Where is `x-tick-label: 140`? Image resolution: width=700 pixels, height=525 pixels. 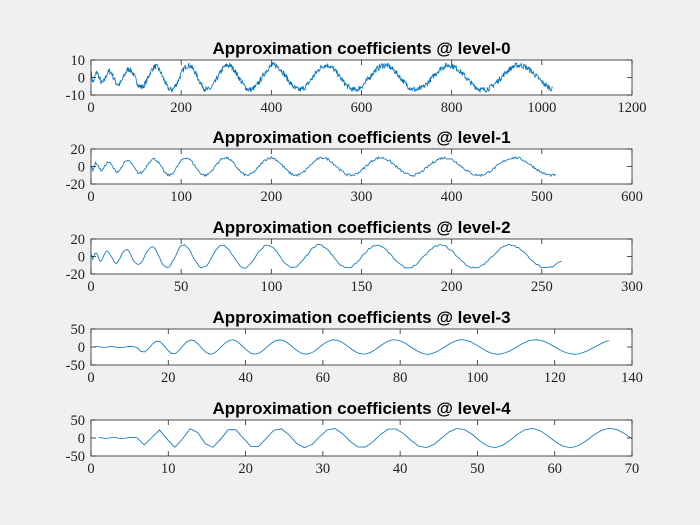
x-tick-label: 140 is located at coordinates (632, 378).